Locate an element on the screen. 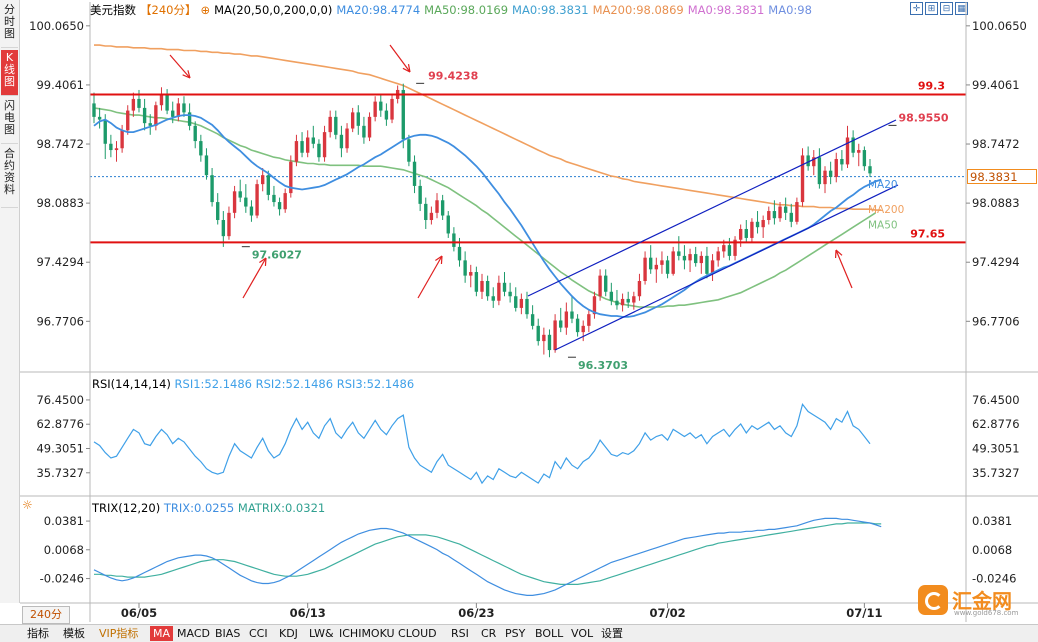 This screenshot has width=1038, height=642. brand-logo-icon is located at coordinates (933, 600).